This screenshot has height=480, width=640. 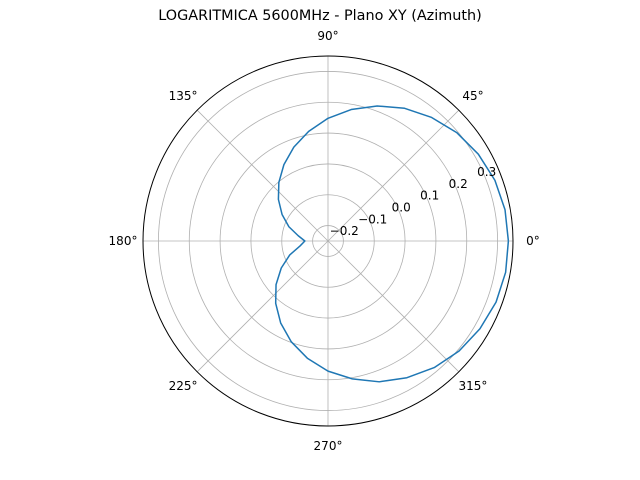 I want to click on radial-tick-label: 0.1, so click(x=429, y=196).